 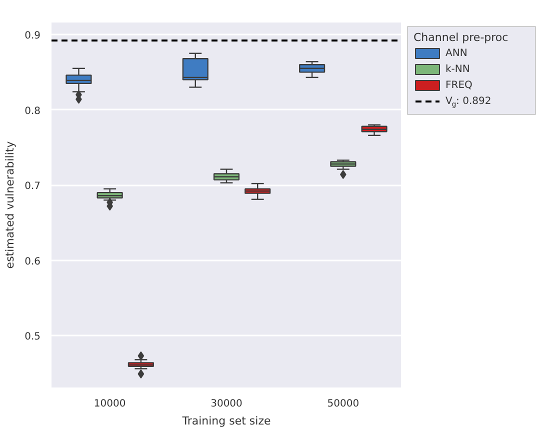 I want to click on legend-label: FREQ, so click(x=459, y=85).